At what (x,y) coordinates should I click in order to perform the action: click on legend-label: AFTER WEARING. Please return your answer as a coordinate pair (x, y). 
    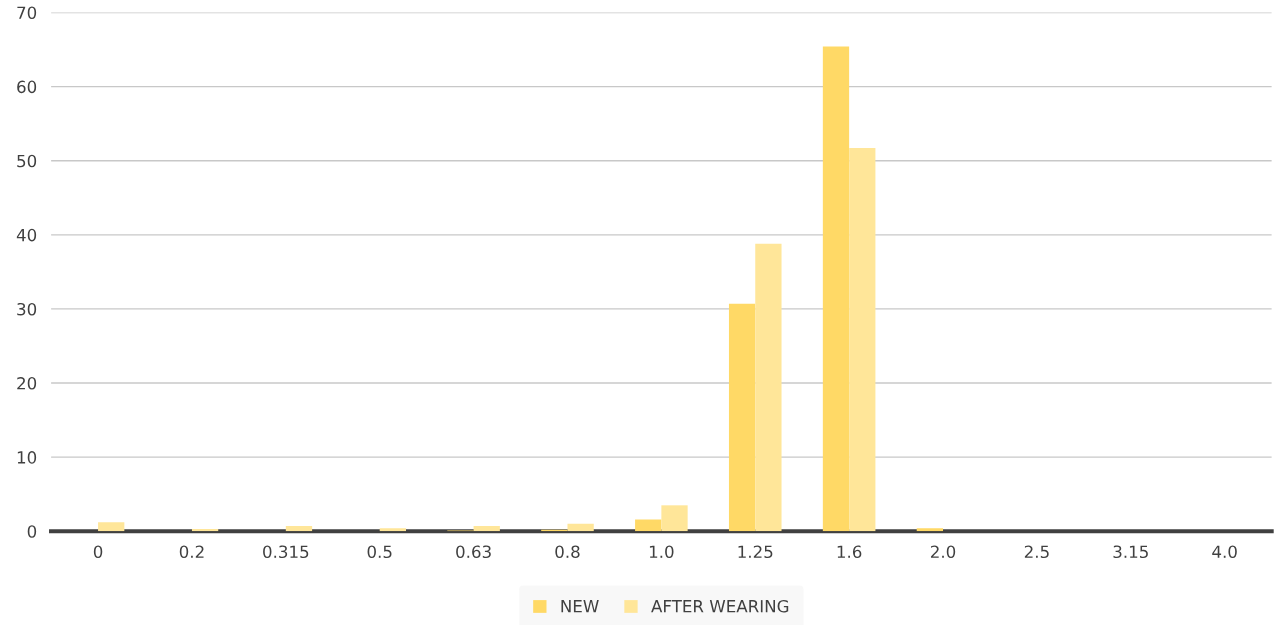
    Looking at the image, I should click on (720, 606).